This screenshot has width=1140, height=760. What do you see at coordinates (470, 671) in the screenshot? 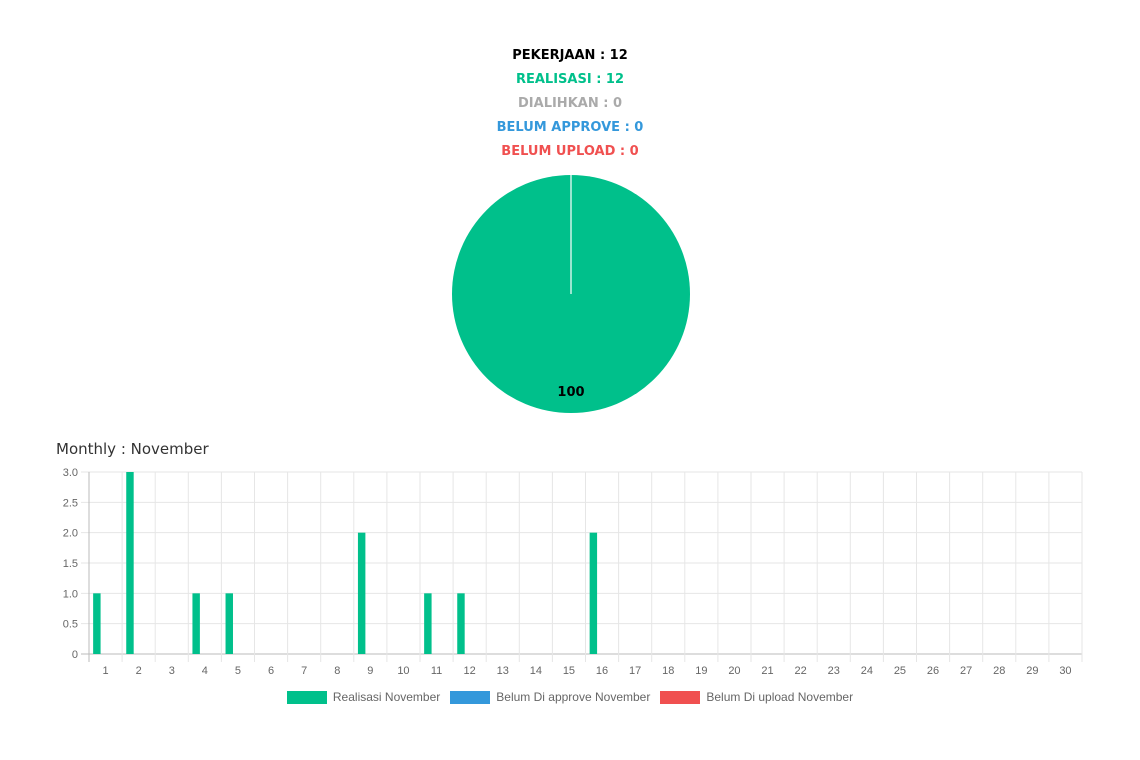
I see `x-tick-label: 12` at bounding box center [470, 671].